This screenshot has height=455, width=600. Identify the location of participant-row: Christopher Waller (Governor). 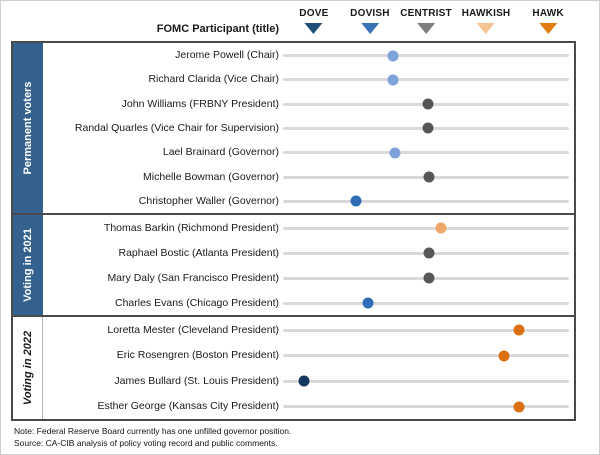
(308, 201).